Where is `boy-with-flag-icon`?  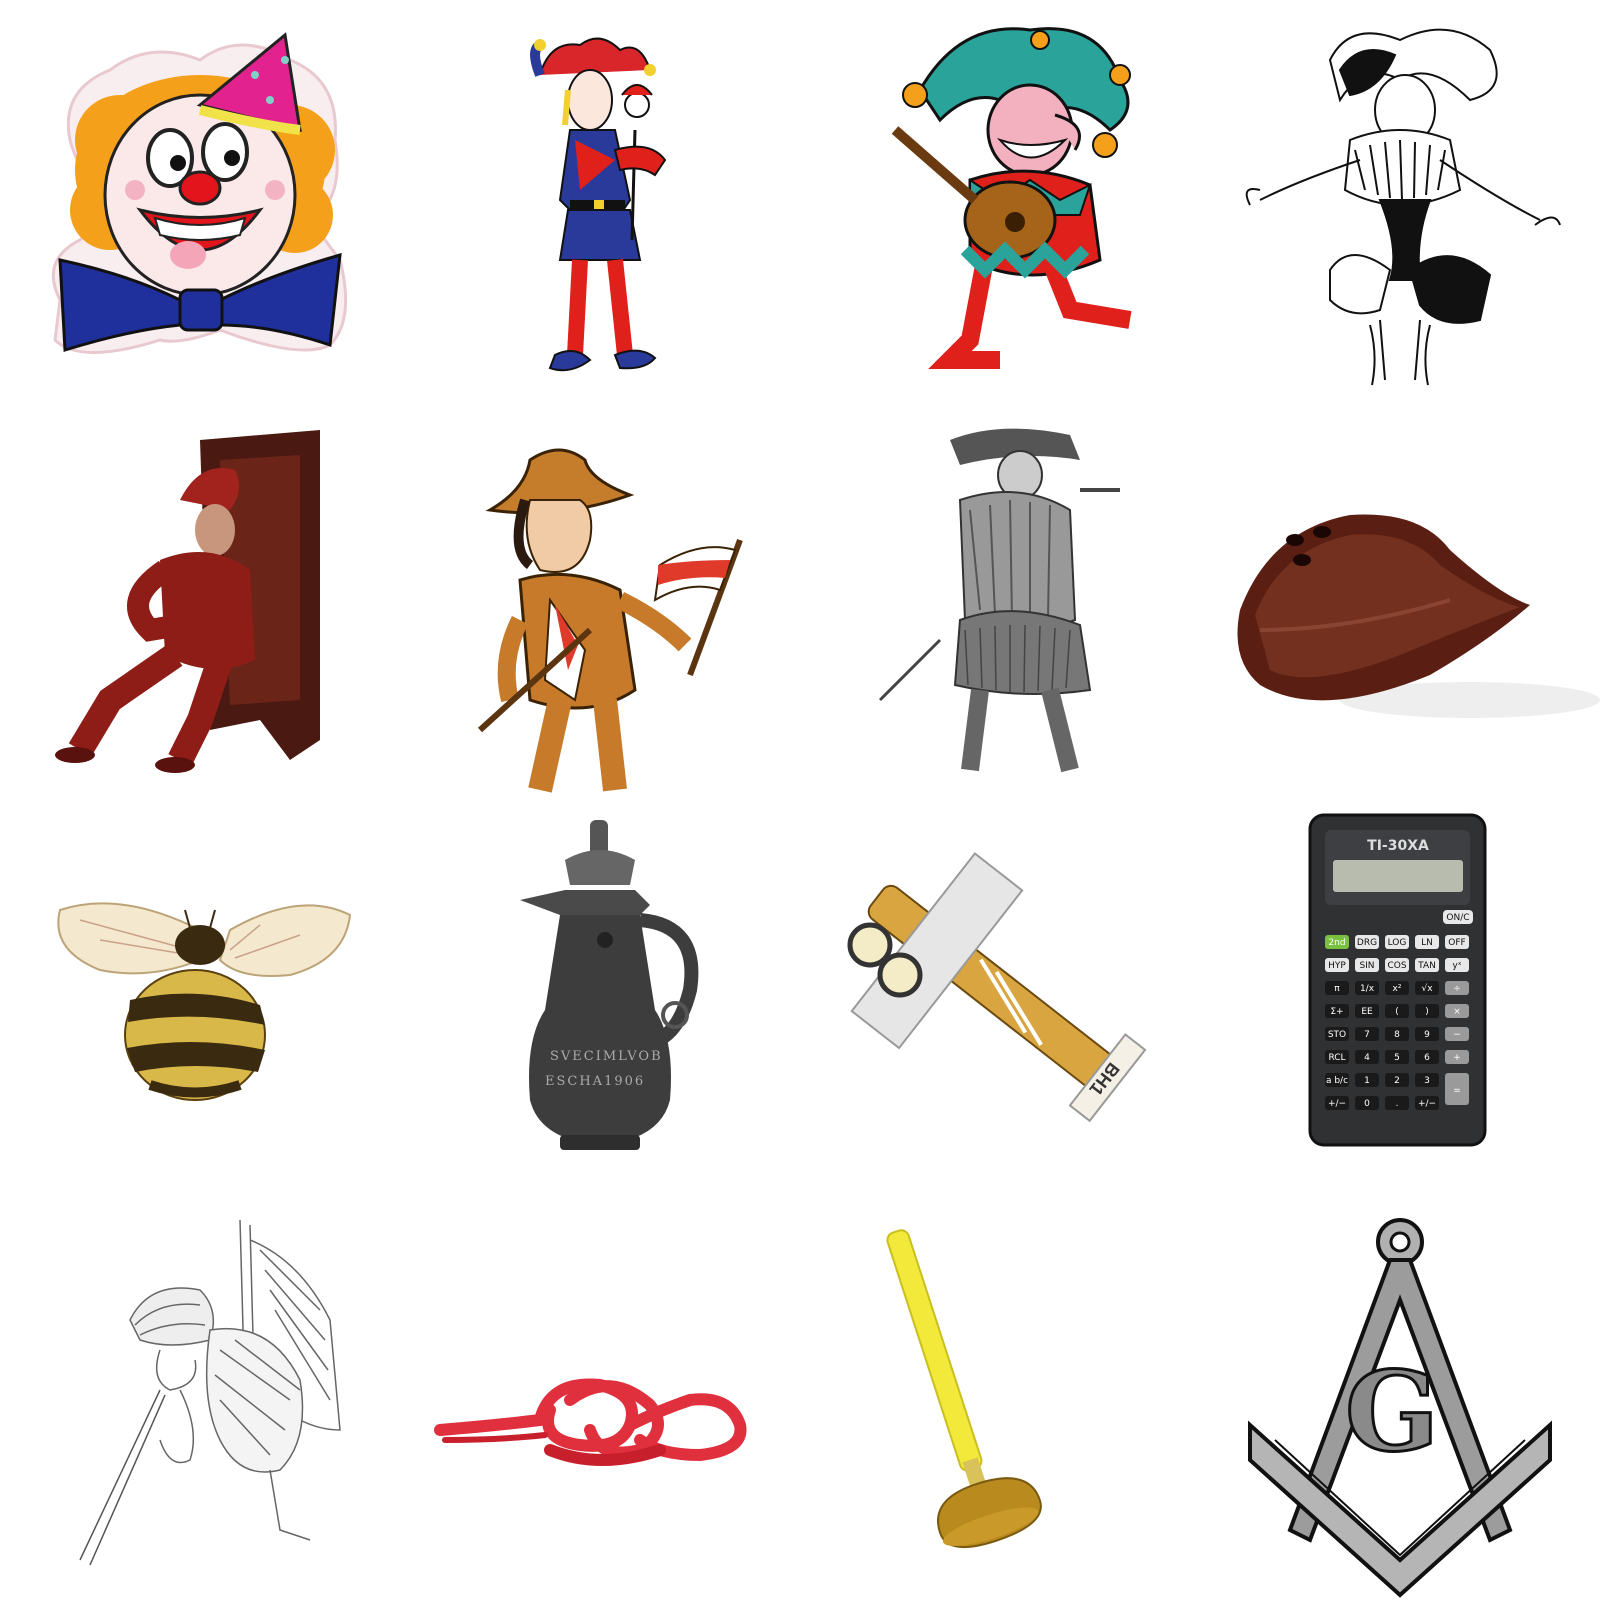 boy-with-flag-icon is located at coordinates (610, 620).